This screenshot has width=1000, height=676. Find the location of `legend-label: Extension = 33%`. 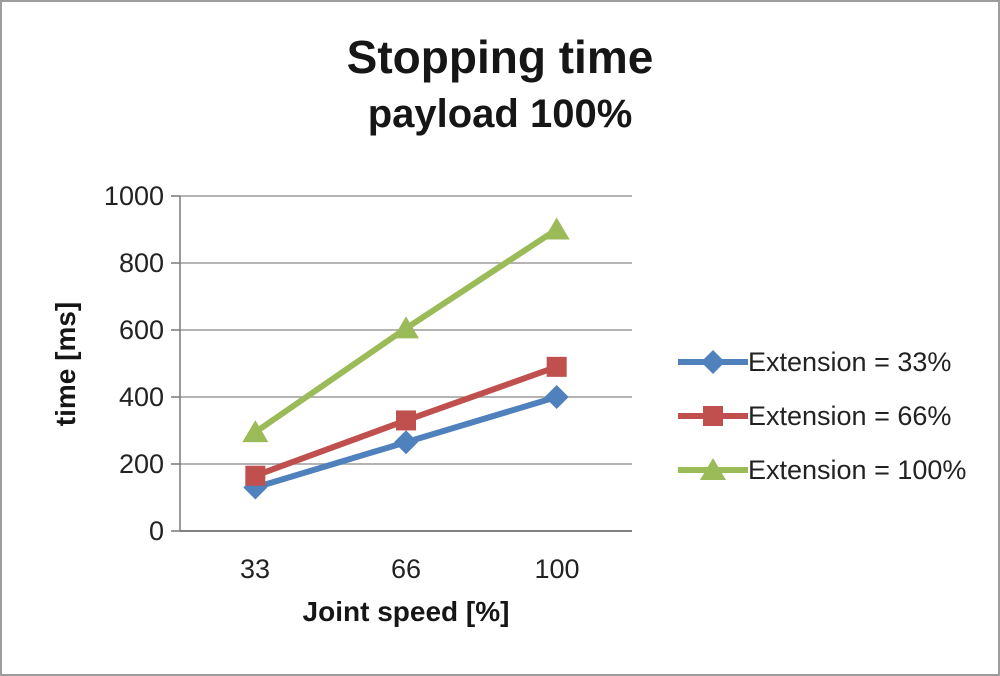

legend-label: Extension = 33% is located at coordinates (850, 361).